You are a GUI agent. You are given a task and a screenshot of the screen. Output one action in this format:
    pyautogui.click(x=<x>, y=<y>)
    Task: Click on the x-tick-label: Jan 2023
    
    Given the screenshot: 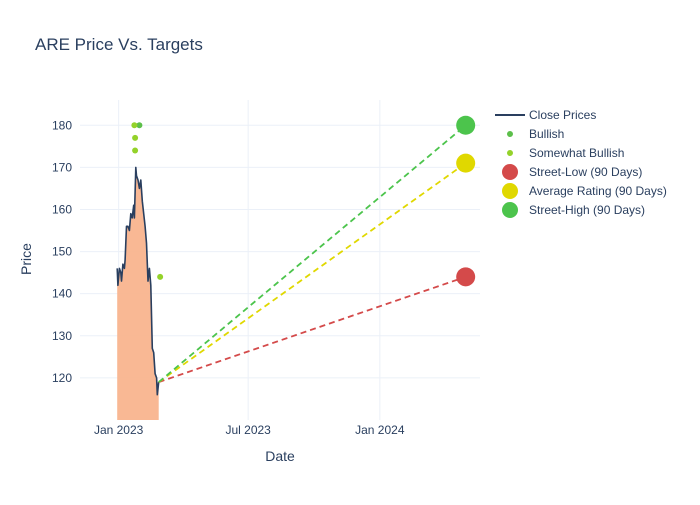 What is the action you would take?
    pyautogui.click(x=119, y=430)
    